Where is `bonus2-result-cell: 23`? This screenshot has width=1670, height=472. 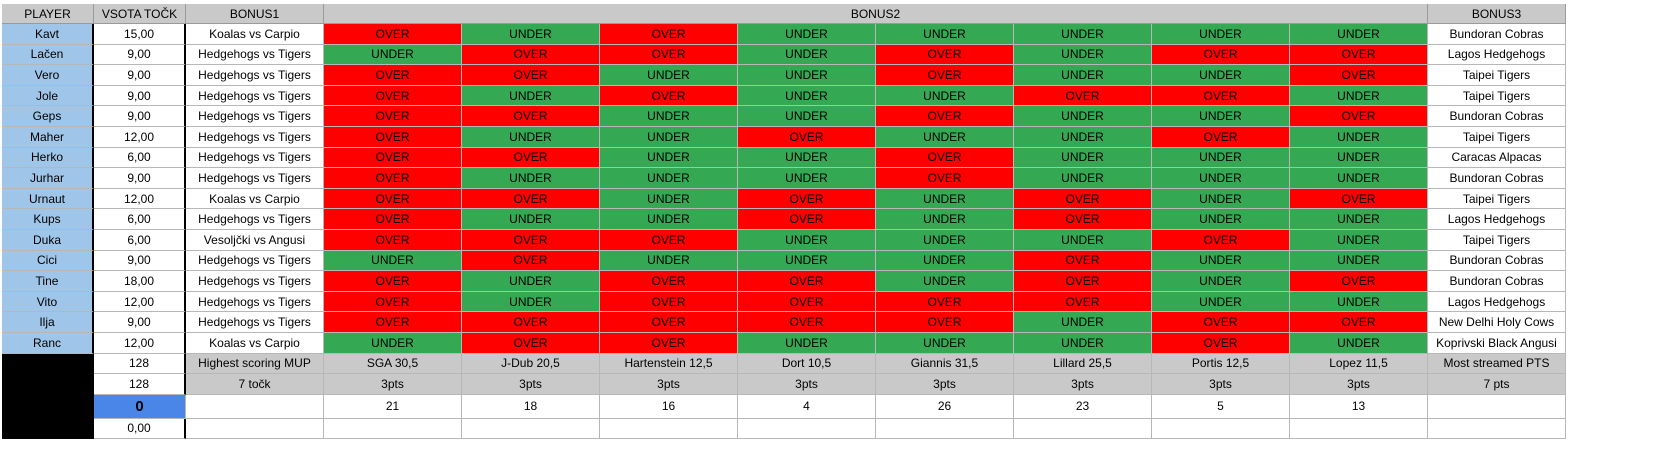
bonus2-result-cell: 23 is located at coordinates (1083, 406).